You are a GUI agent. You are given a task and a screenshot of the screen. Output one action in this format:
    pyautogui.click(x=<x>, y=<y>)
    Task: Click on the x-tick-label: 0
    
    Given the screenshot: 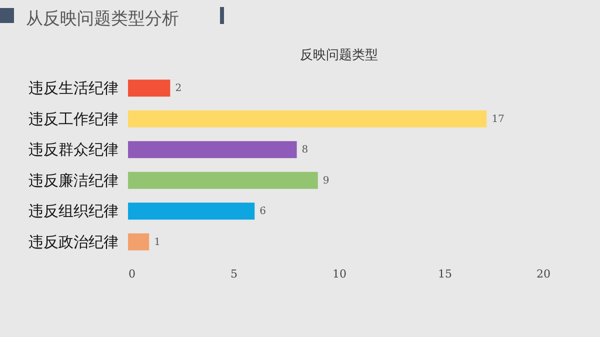 What is the action you would take?
    pyautogui.click(x=132, y=274)
    